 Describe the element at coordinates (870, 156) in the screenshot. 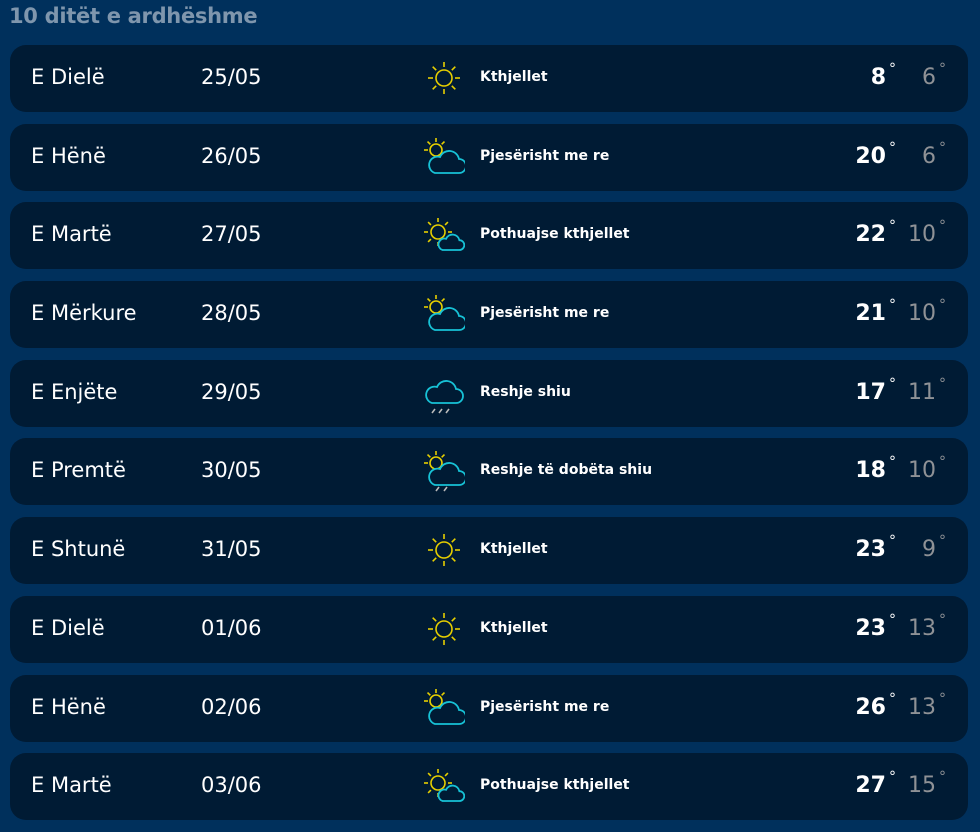

I see `temp-value: 20` at that location.